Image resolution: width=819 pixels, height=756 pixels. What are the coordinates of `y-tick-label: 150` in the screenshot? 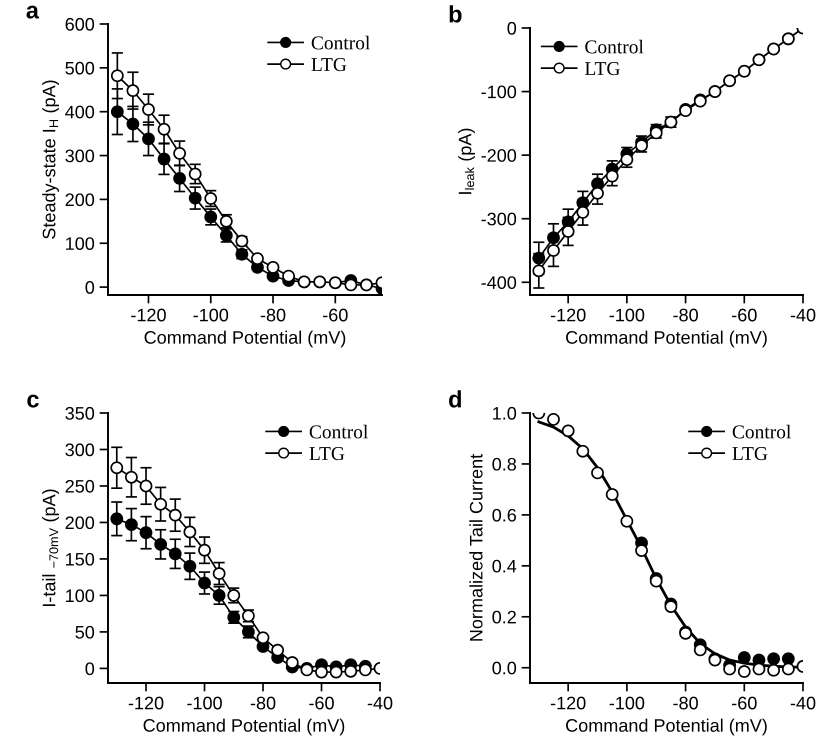 It's located at (80, 559).